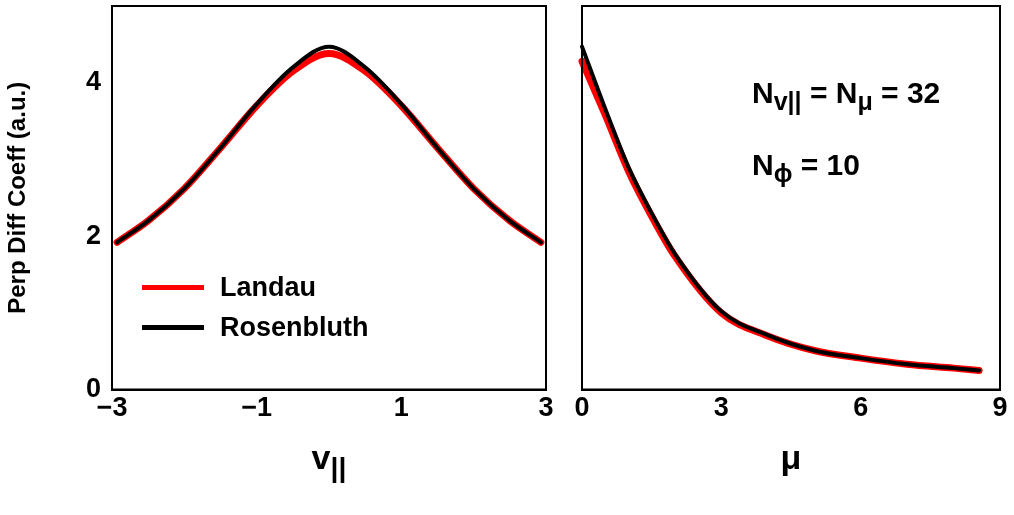 The image size is (1014, 515). What do you see at coordinates (846, 96) in the screenshot?
I see `annotation: N$_{v||}$ = N$_{μ}$ = 32` at bounding box center [846, 96].